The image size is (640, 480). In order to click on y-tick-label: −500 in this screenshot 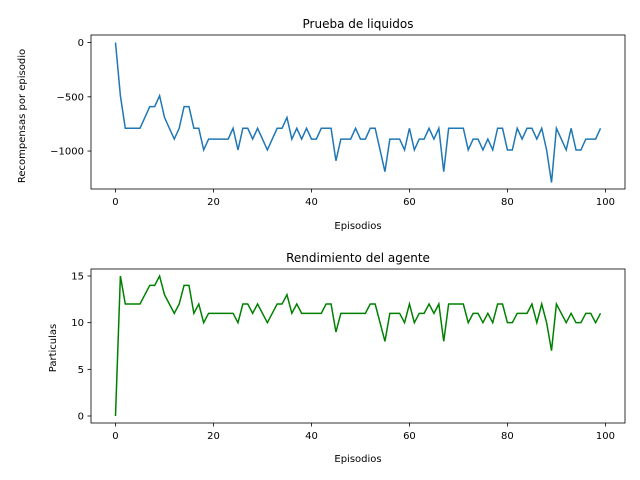, I will do `click(70, 97)`.